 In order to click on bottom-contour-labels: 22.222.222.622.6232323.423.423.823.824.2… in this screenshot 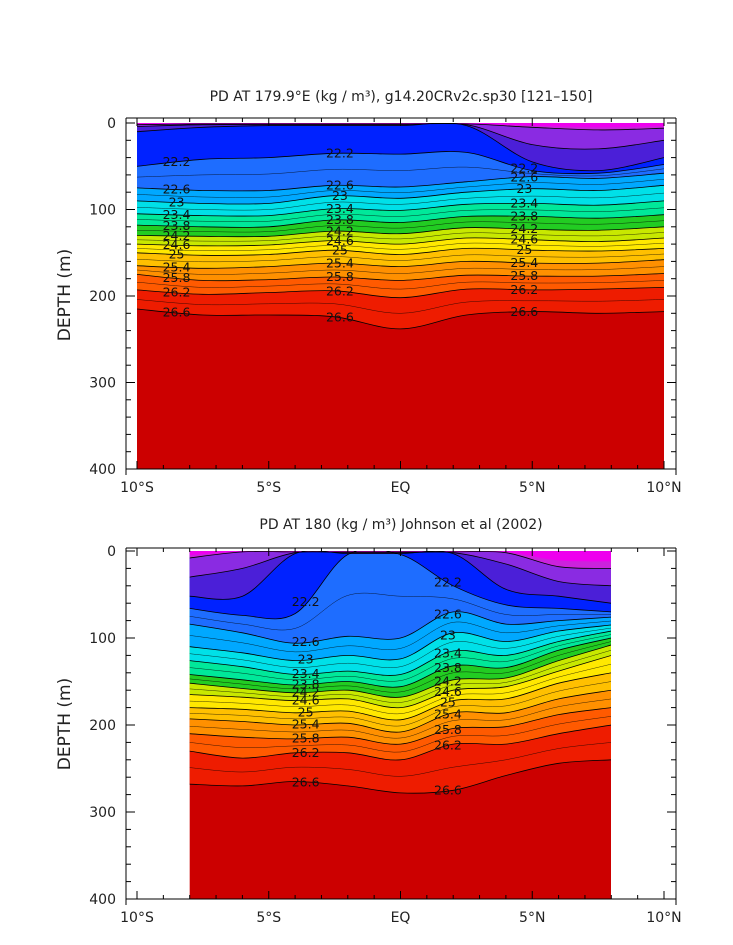, I will do `click(377, 686)`.